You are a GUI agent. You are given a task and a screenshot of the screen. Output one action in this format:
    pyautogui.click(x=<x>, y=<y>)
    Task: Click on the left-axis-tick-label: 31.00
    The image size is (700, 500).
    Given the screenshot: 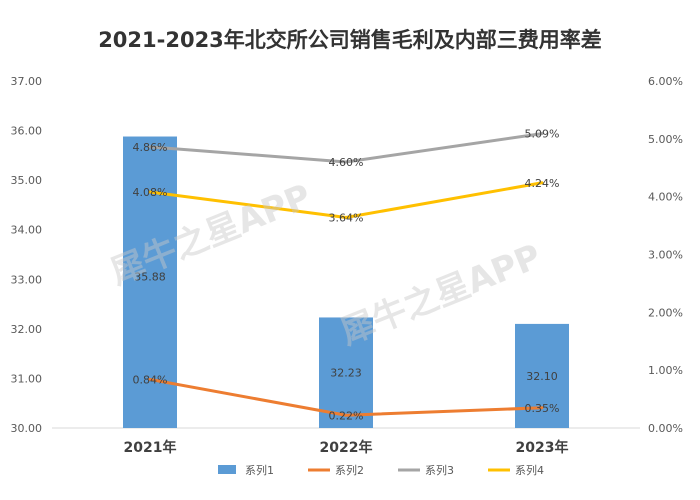 What is the action you would take?
    pyautogui.click(x=27, y=378)
    